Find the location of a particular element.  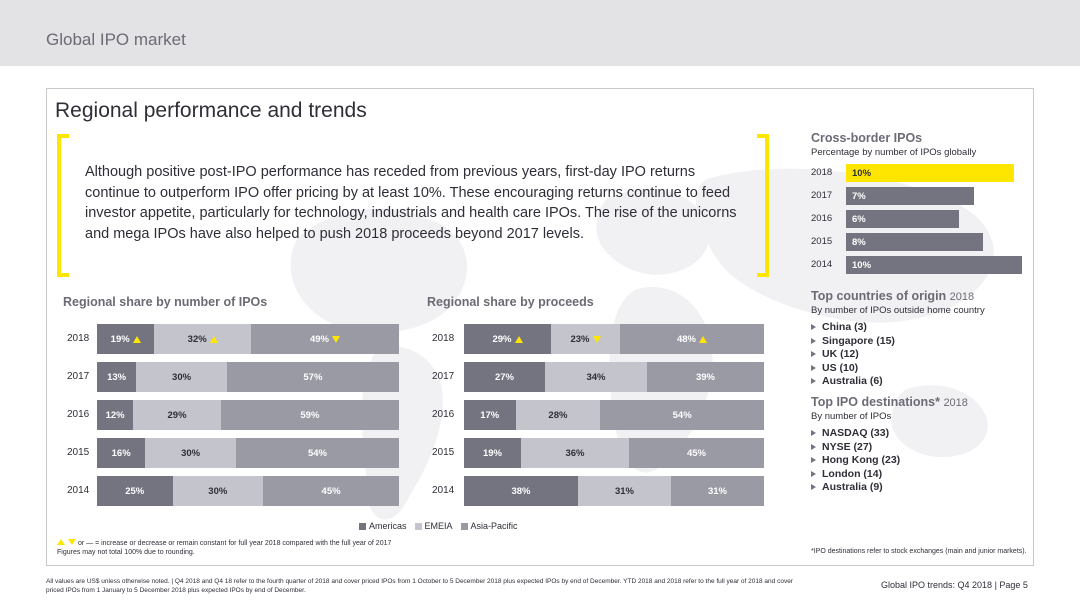

proceeds-segment-americas-2018: 29% is located at coordinates (507, 339).